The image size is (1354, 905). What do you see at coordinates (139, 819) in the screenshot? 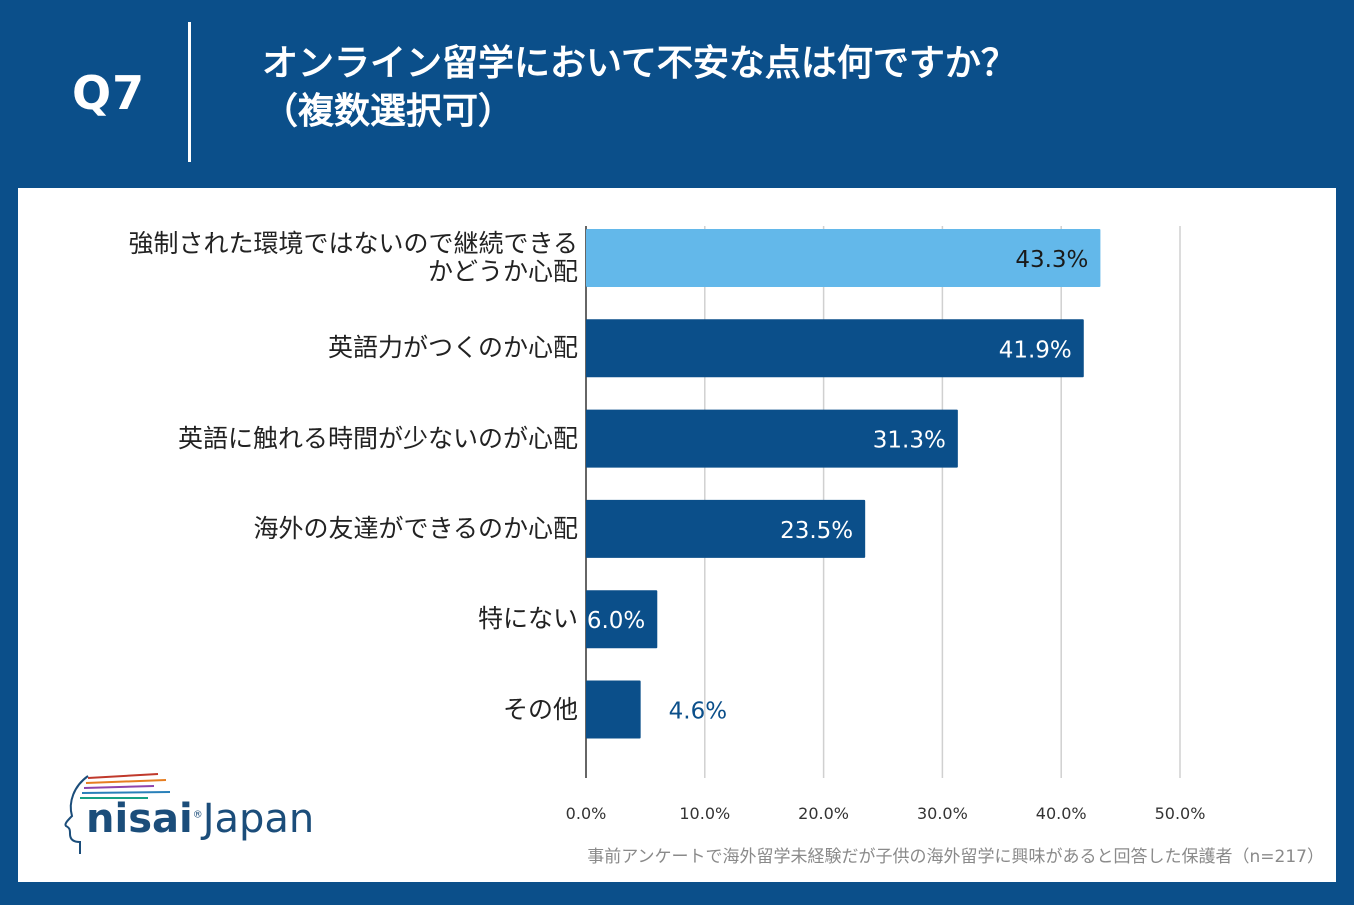
I see `logo-brand-bold: nisai` at bounding box center [139, 819].